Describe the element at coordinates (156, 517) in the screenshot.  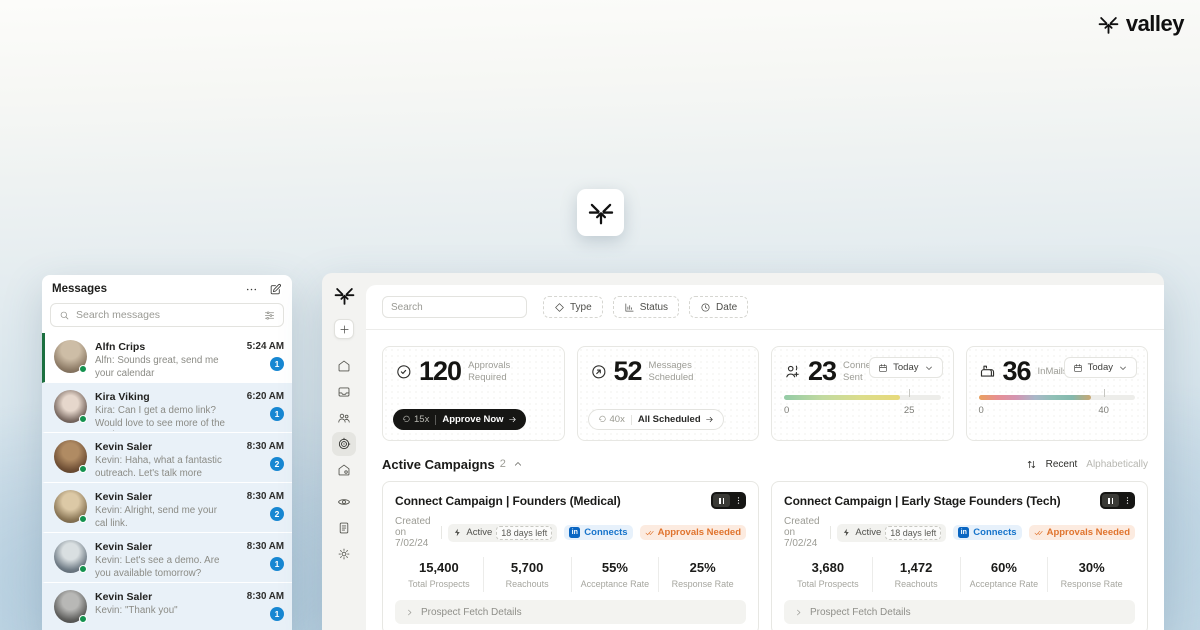
I see `message-preview: Kevin: Alright, send me your cal link.` at that location.